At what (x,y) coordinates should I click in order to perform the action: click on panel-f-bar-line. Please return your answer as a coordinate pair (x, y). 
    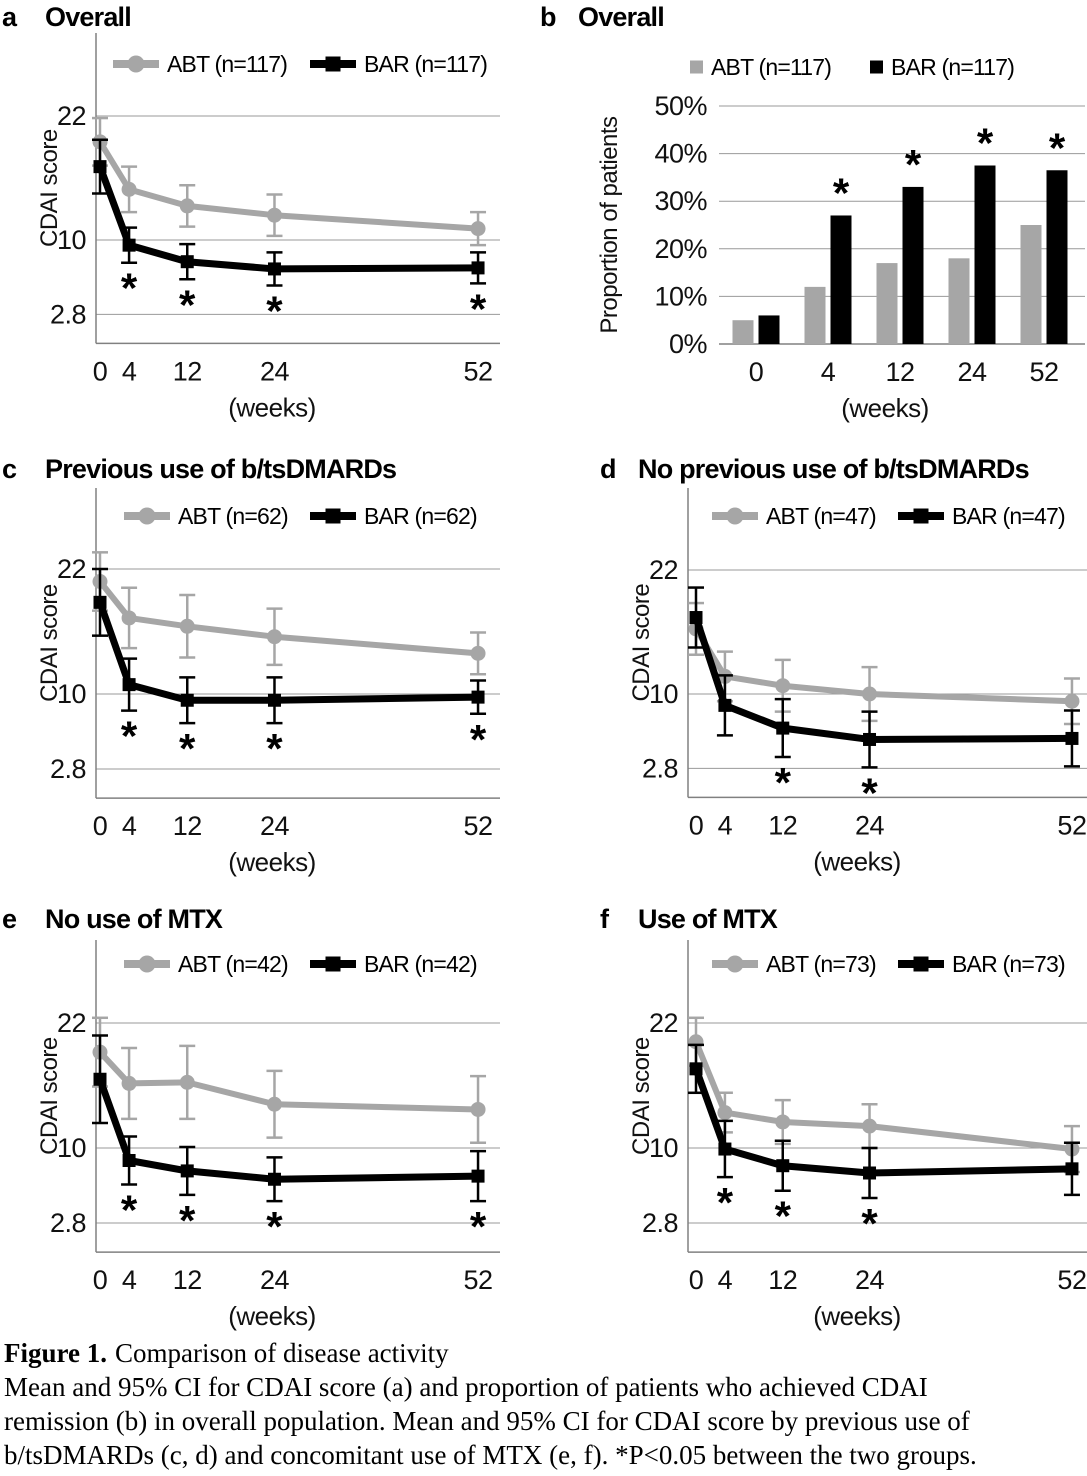
    Looking at the image, I should click on (884, 1121).